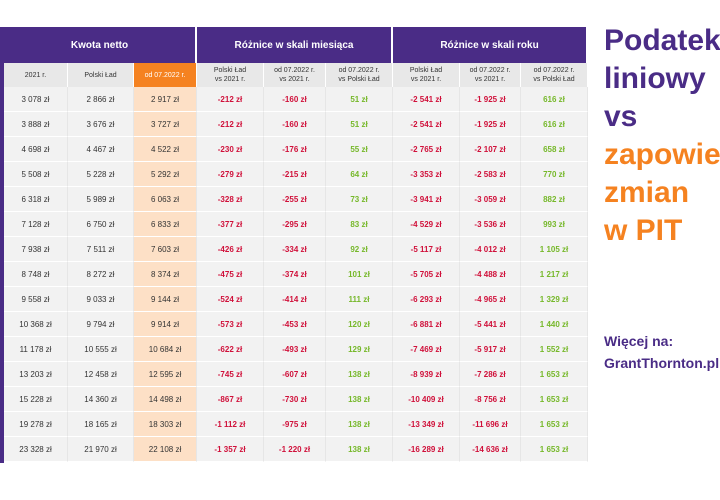 Image resolution: width=720 pixels, height=500 pixels. I want to click on table-cell: -607 zł, so click(295, 374).